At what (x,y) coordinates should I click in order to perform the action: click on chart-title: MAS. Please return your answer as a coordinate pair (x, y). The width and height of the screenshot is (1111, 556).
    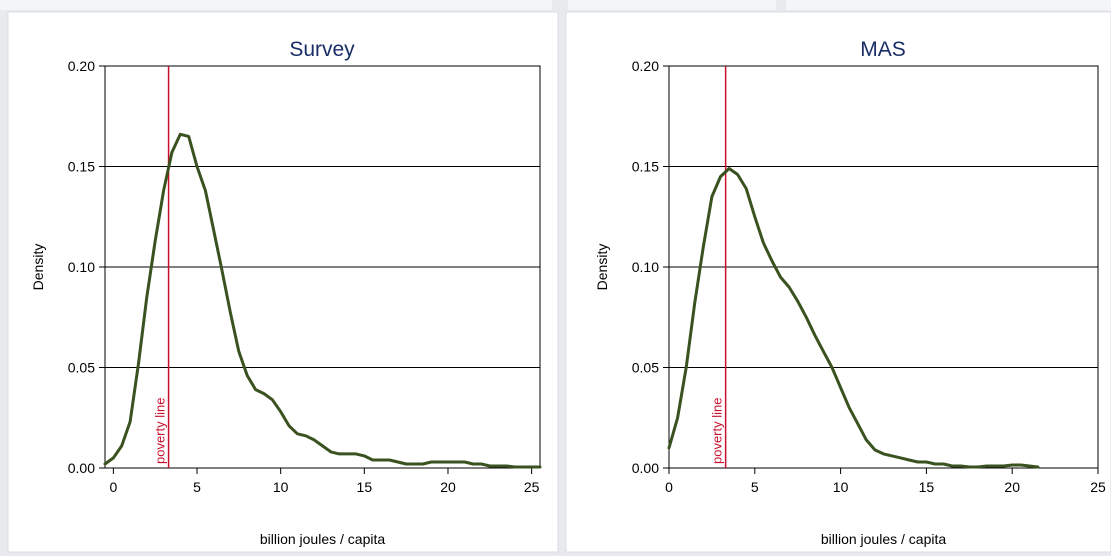
    Looking at the image, I should click on (883, 49).